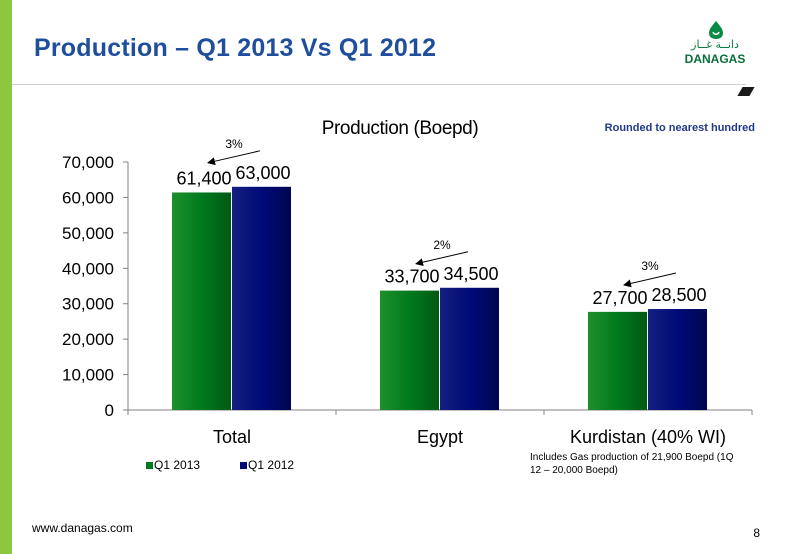 The height and width of the screenshot is (554, 800). What do you see at coordinates (177, 465) in the screenshot?
I see `legend-label-q1-2013: Q1 2013` at bounding box center [177, 465].